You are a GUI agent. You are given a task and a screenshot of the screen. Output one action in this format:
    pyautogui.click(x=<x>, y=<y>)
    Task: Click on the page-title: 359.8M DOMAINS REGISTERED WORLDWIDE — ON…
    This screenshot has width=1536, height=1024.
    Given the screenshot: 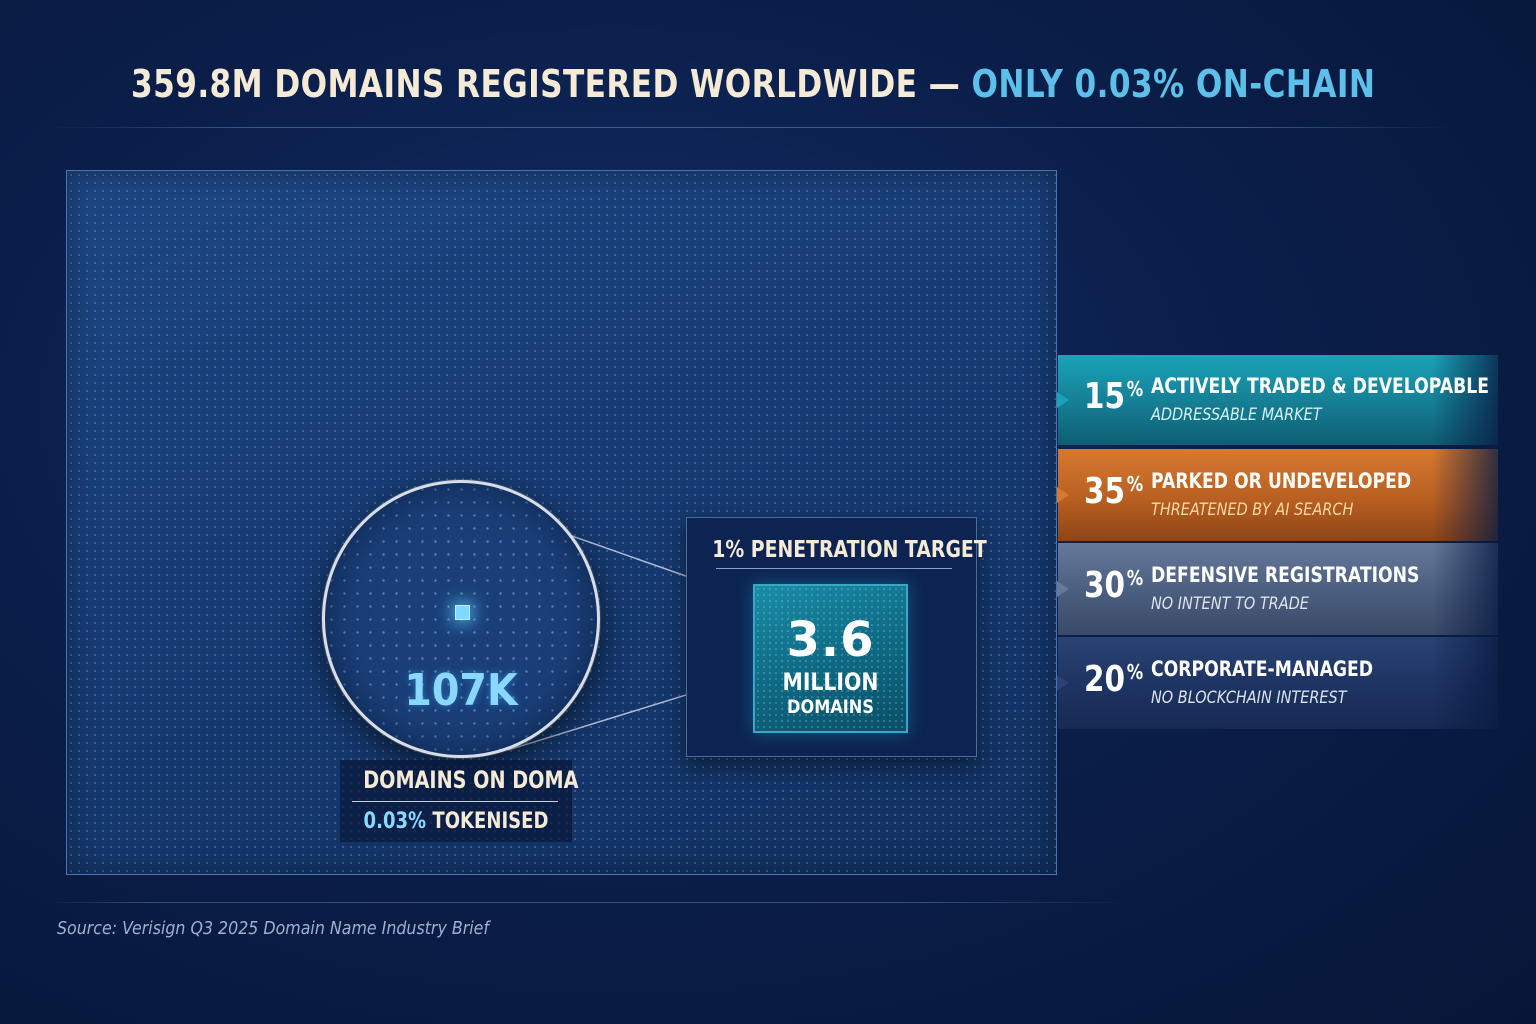 What is the action you would take?
    pyautogui.click(x=753, y=84)
    